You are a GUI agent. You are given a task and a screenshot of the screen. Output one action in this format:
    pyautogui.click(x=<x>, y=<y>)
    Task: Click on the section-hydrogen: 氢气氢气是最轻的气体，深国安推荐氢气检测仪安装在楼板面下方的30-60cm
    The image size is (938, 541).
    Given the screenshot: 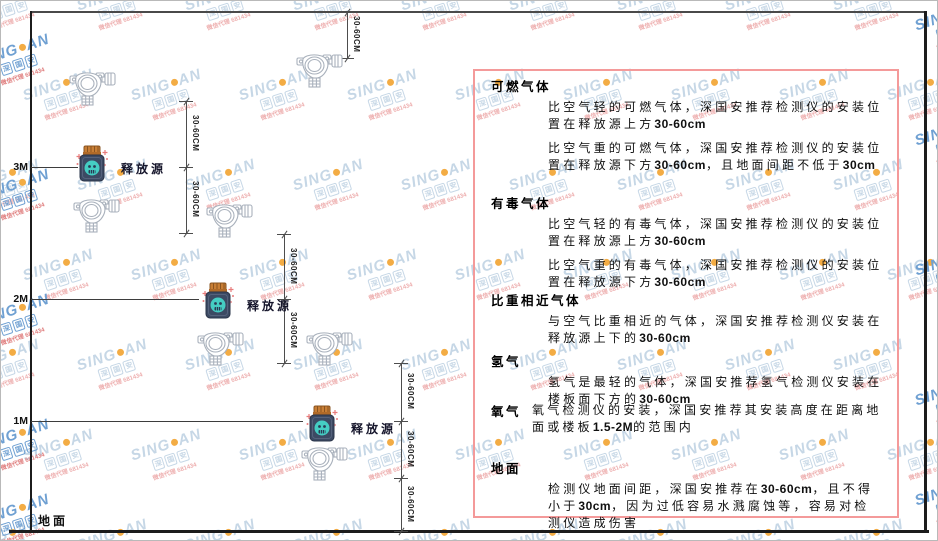 What is the action you would take?
    pyautogui.click(x=686, y=379)
    